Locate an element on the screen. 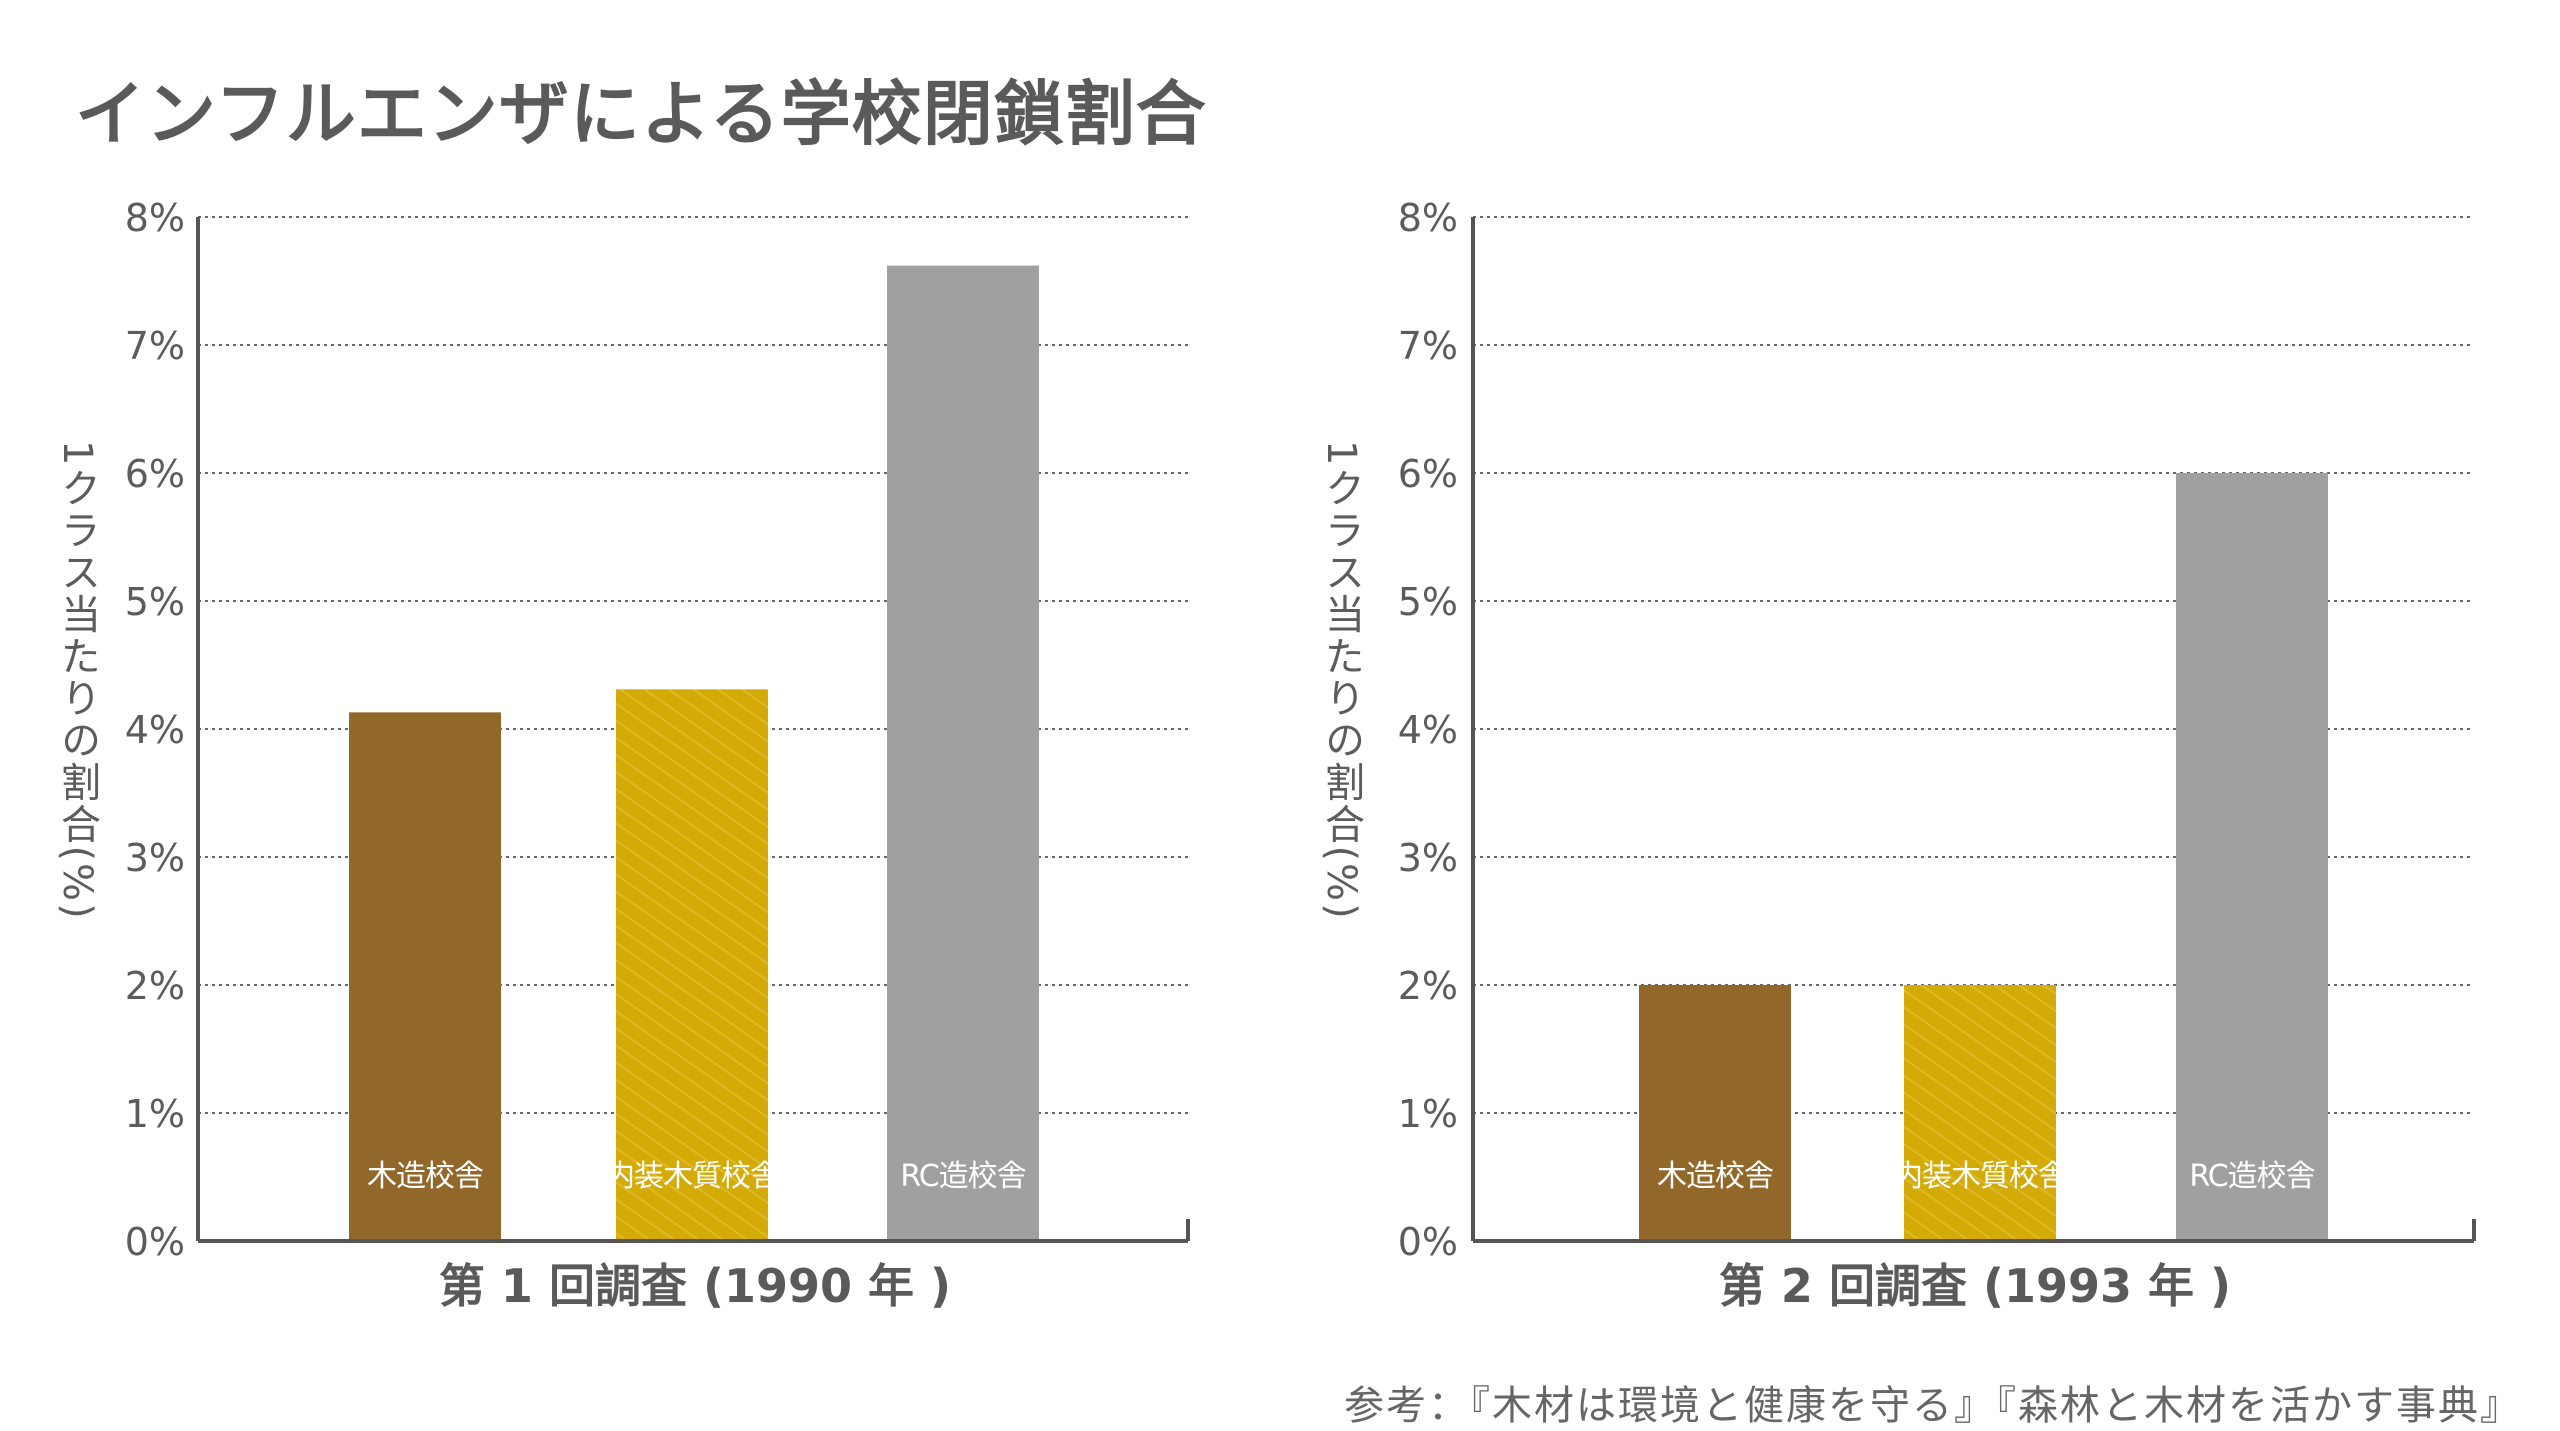 This screenshot has width=2560, height=1431. y-axis-label-survey-1: 1クラス当たりの割合(%) is located at coordinates (77, 680).